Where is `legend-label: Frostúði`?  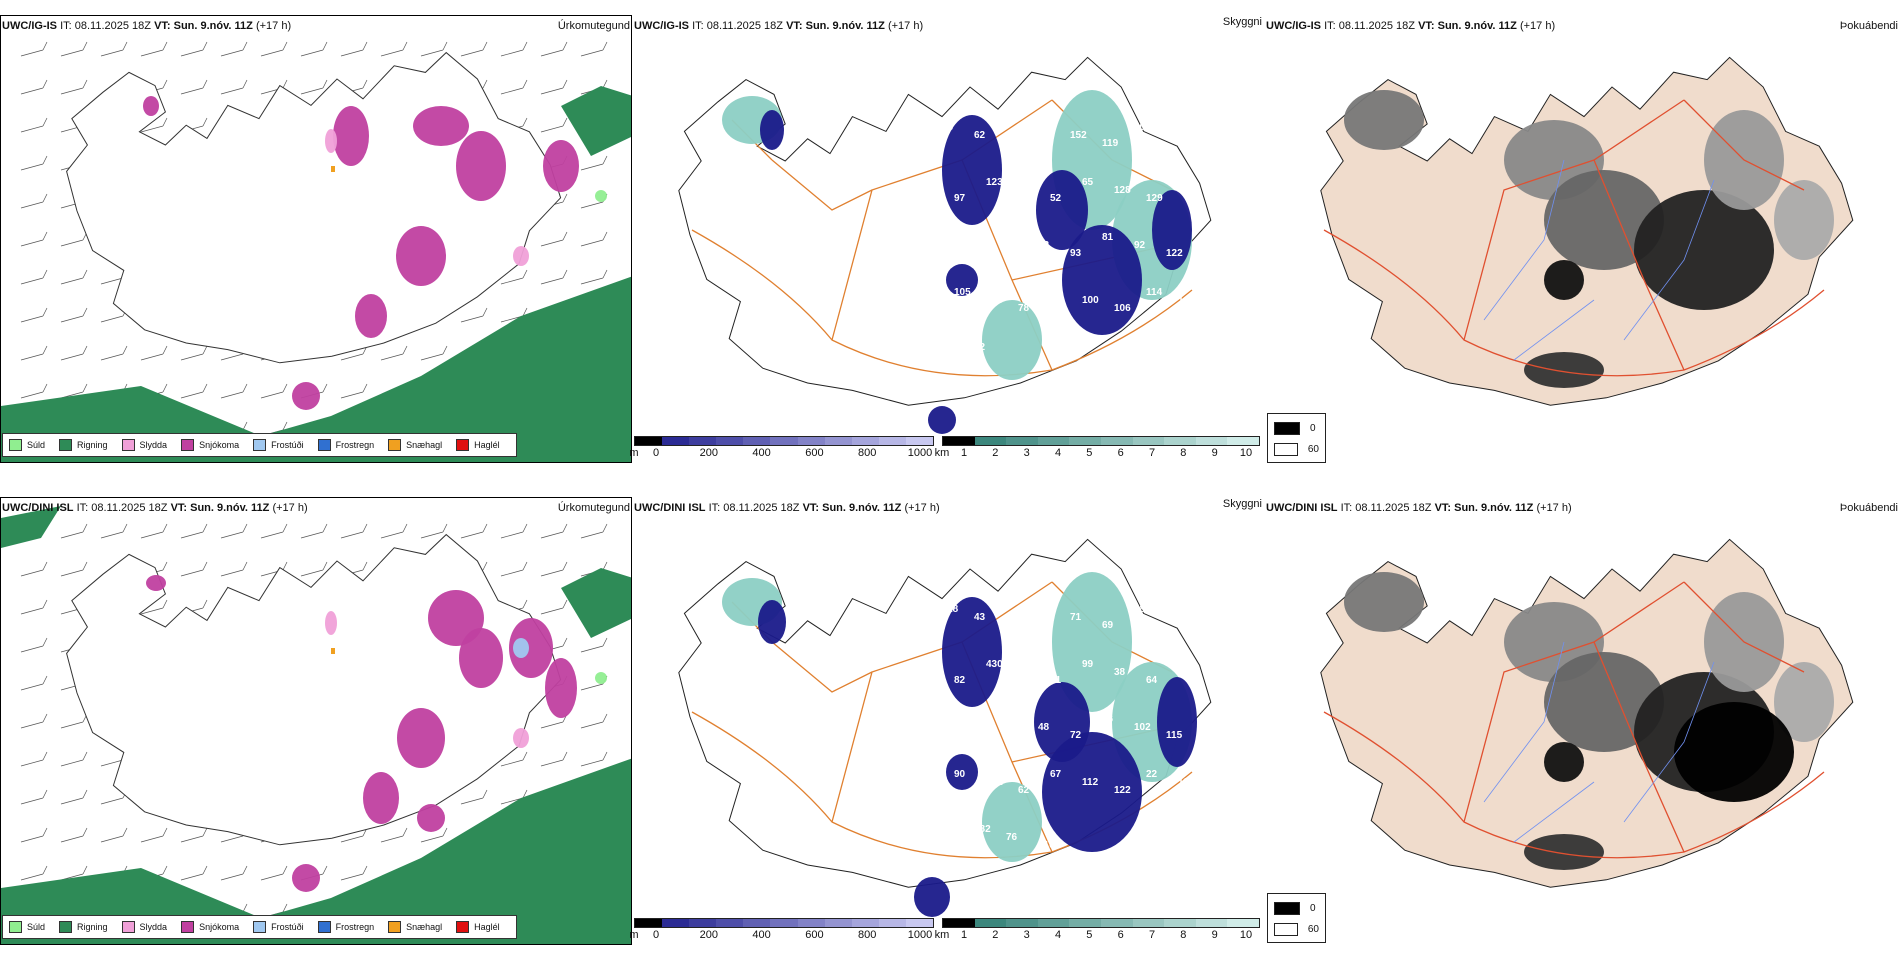 legend-label: Frostúði is located at coordinates (287, 445).